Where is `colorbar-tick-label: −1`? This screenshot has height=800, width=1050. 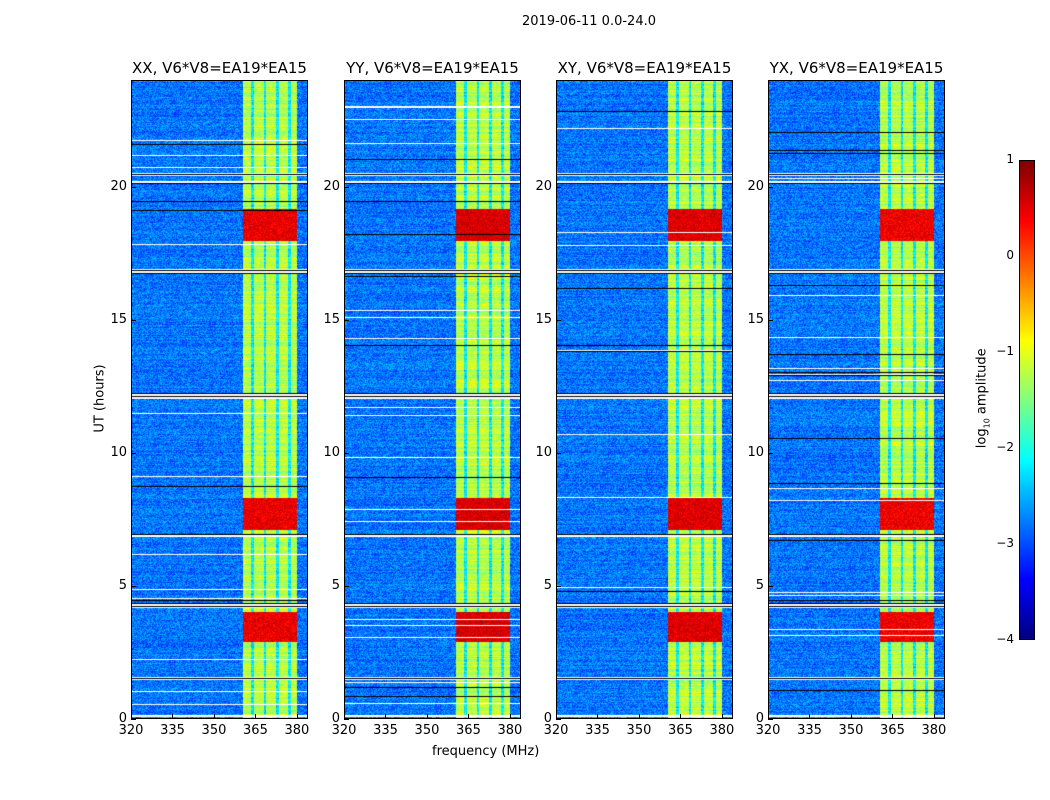 colorbar-tick-label: −1 is located at coordinates (1005, 351).